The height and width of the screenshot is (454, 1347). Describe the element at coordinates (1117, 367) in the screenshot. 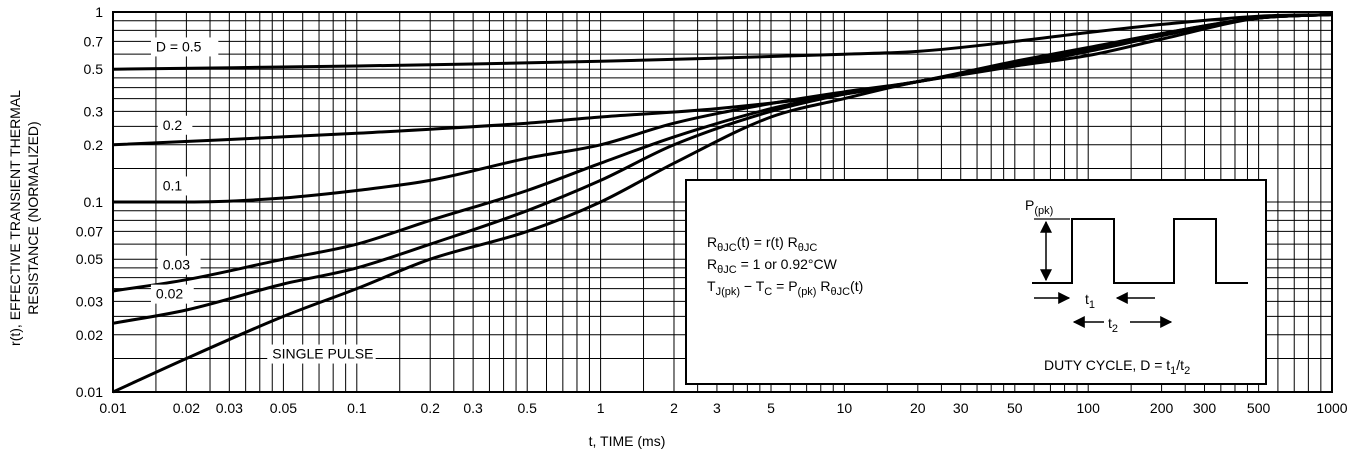

I see `duty-cycle-label: DUTY CYCLE, D = t1/t2` at that location.